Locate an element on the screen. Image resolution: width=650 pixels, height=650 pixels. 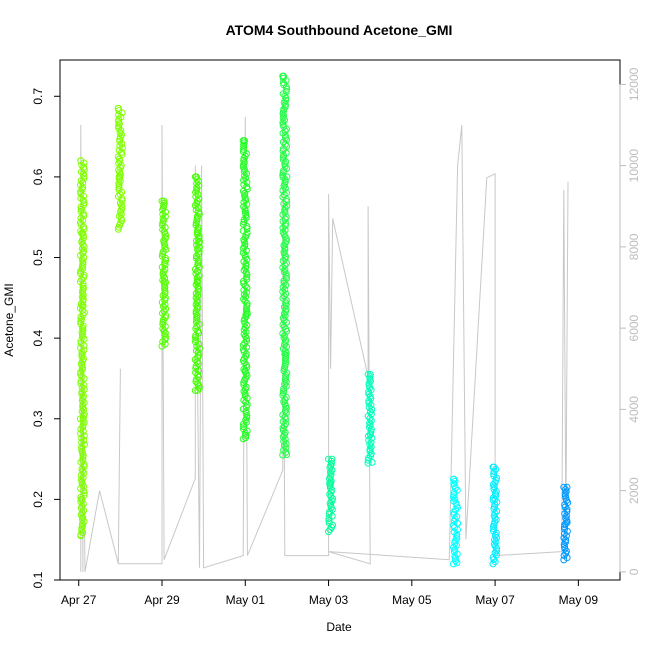
y2-tick-label: 6000 is located at coordinates (634, 327).